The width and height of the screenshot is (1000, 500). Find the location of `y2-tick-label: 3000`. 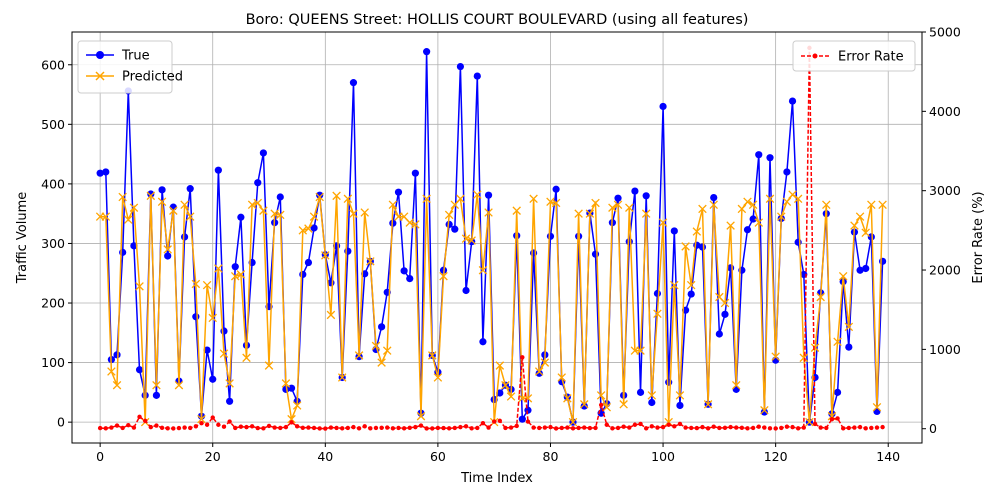

y2-tick-label: 3000 is located at coordinates (945, 190).